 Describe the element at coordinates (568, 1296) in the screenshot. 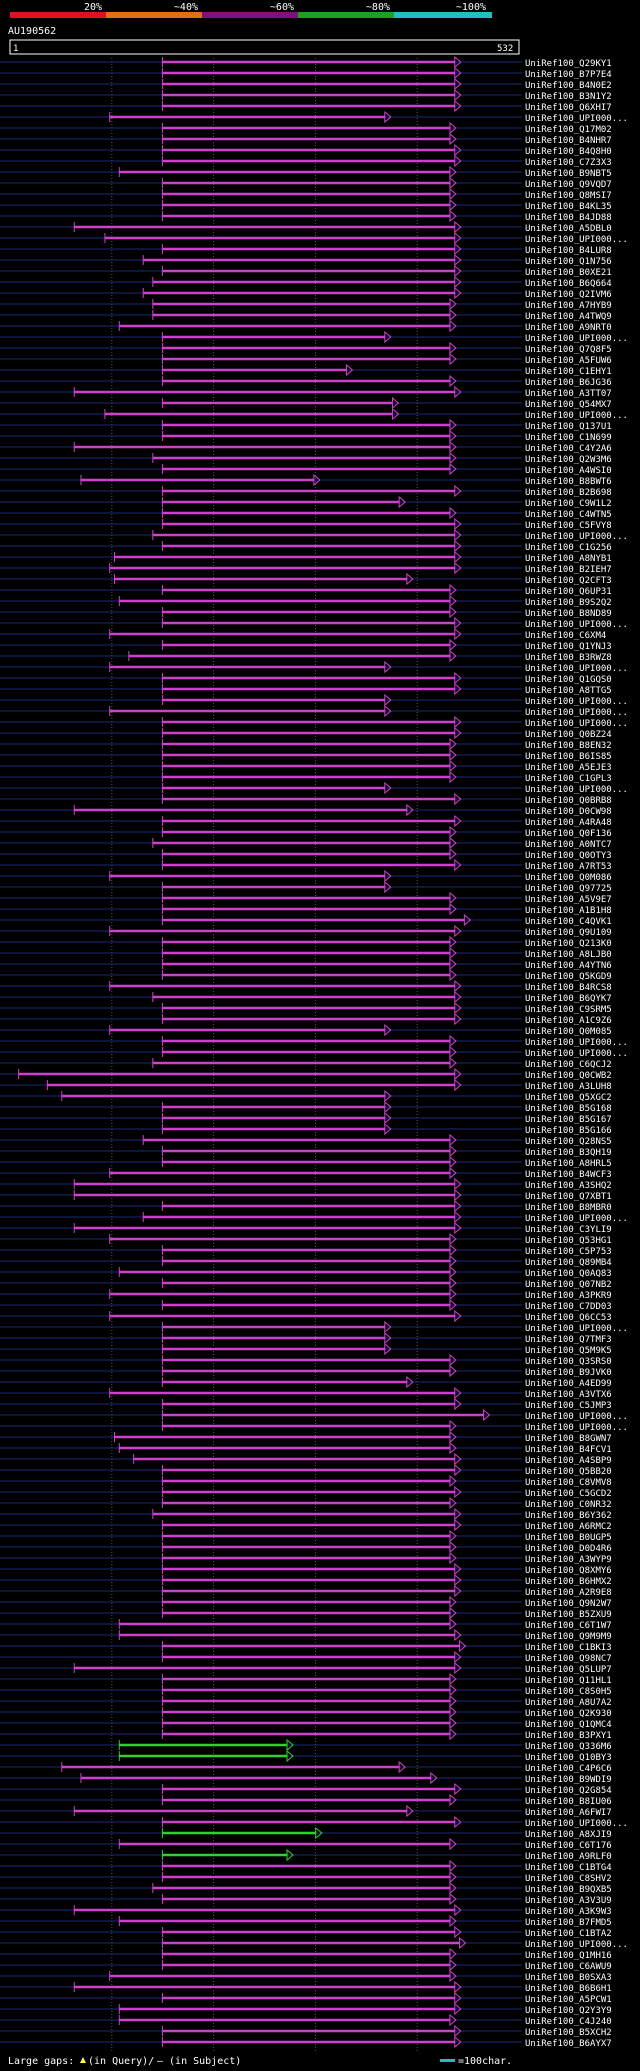

I see `hit-label: UniRef100_A3PKR9` at that location.